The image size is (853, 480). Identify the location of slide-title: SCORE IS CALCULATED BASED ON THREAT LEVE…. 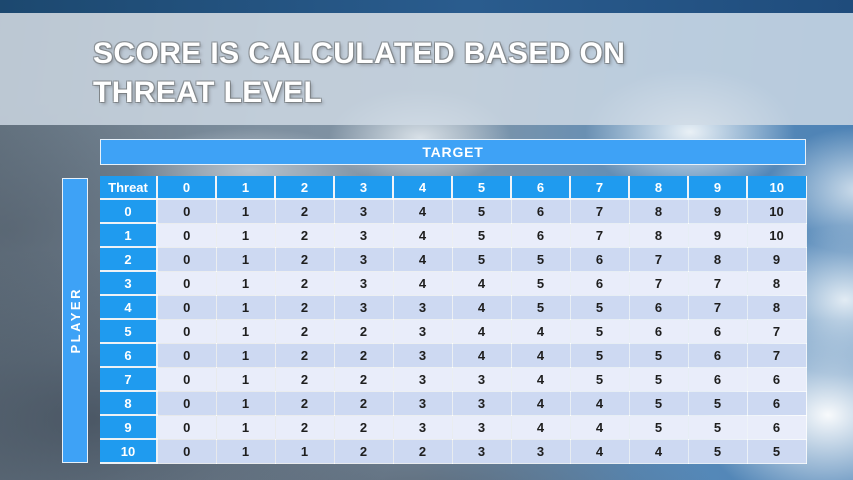
(359, 73).